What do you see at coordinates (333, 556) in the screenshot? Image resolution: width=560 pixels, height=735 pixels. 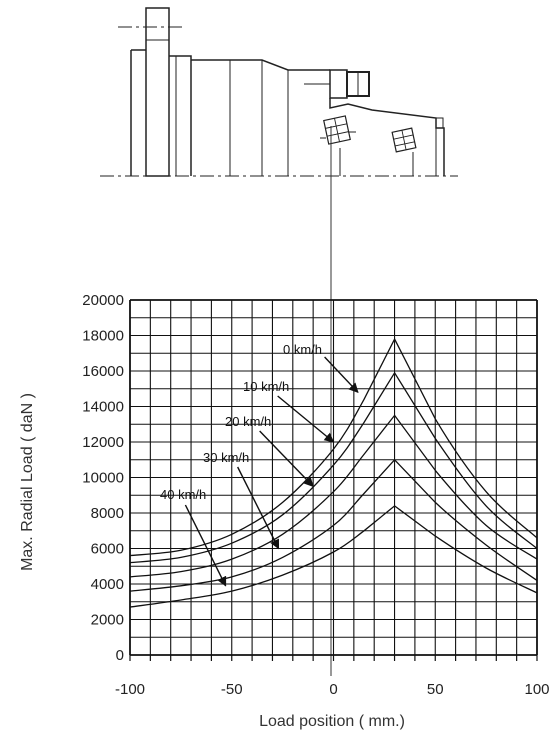 I see `series-line-40-km-h` at bounding box center [333, 556].